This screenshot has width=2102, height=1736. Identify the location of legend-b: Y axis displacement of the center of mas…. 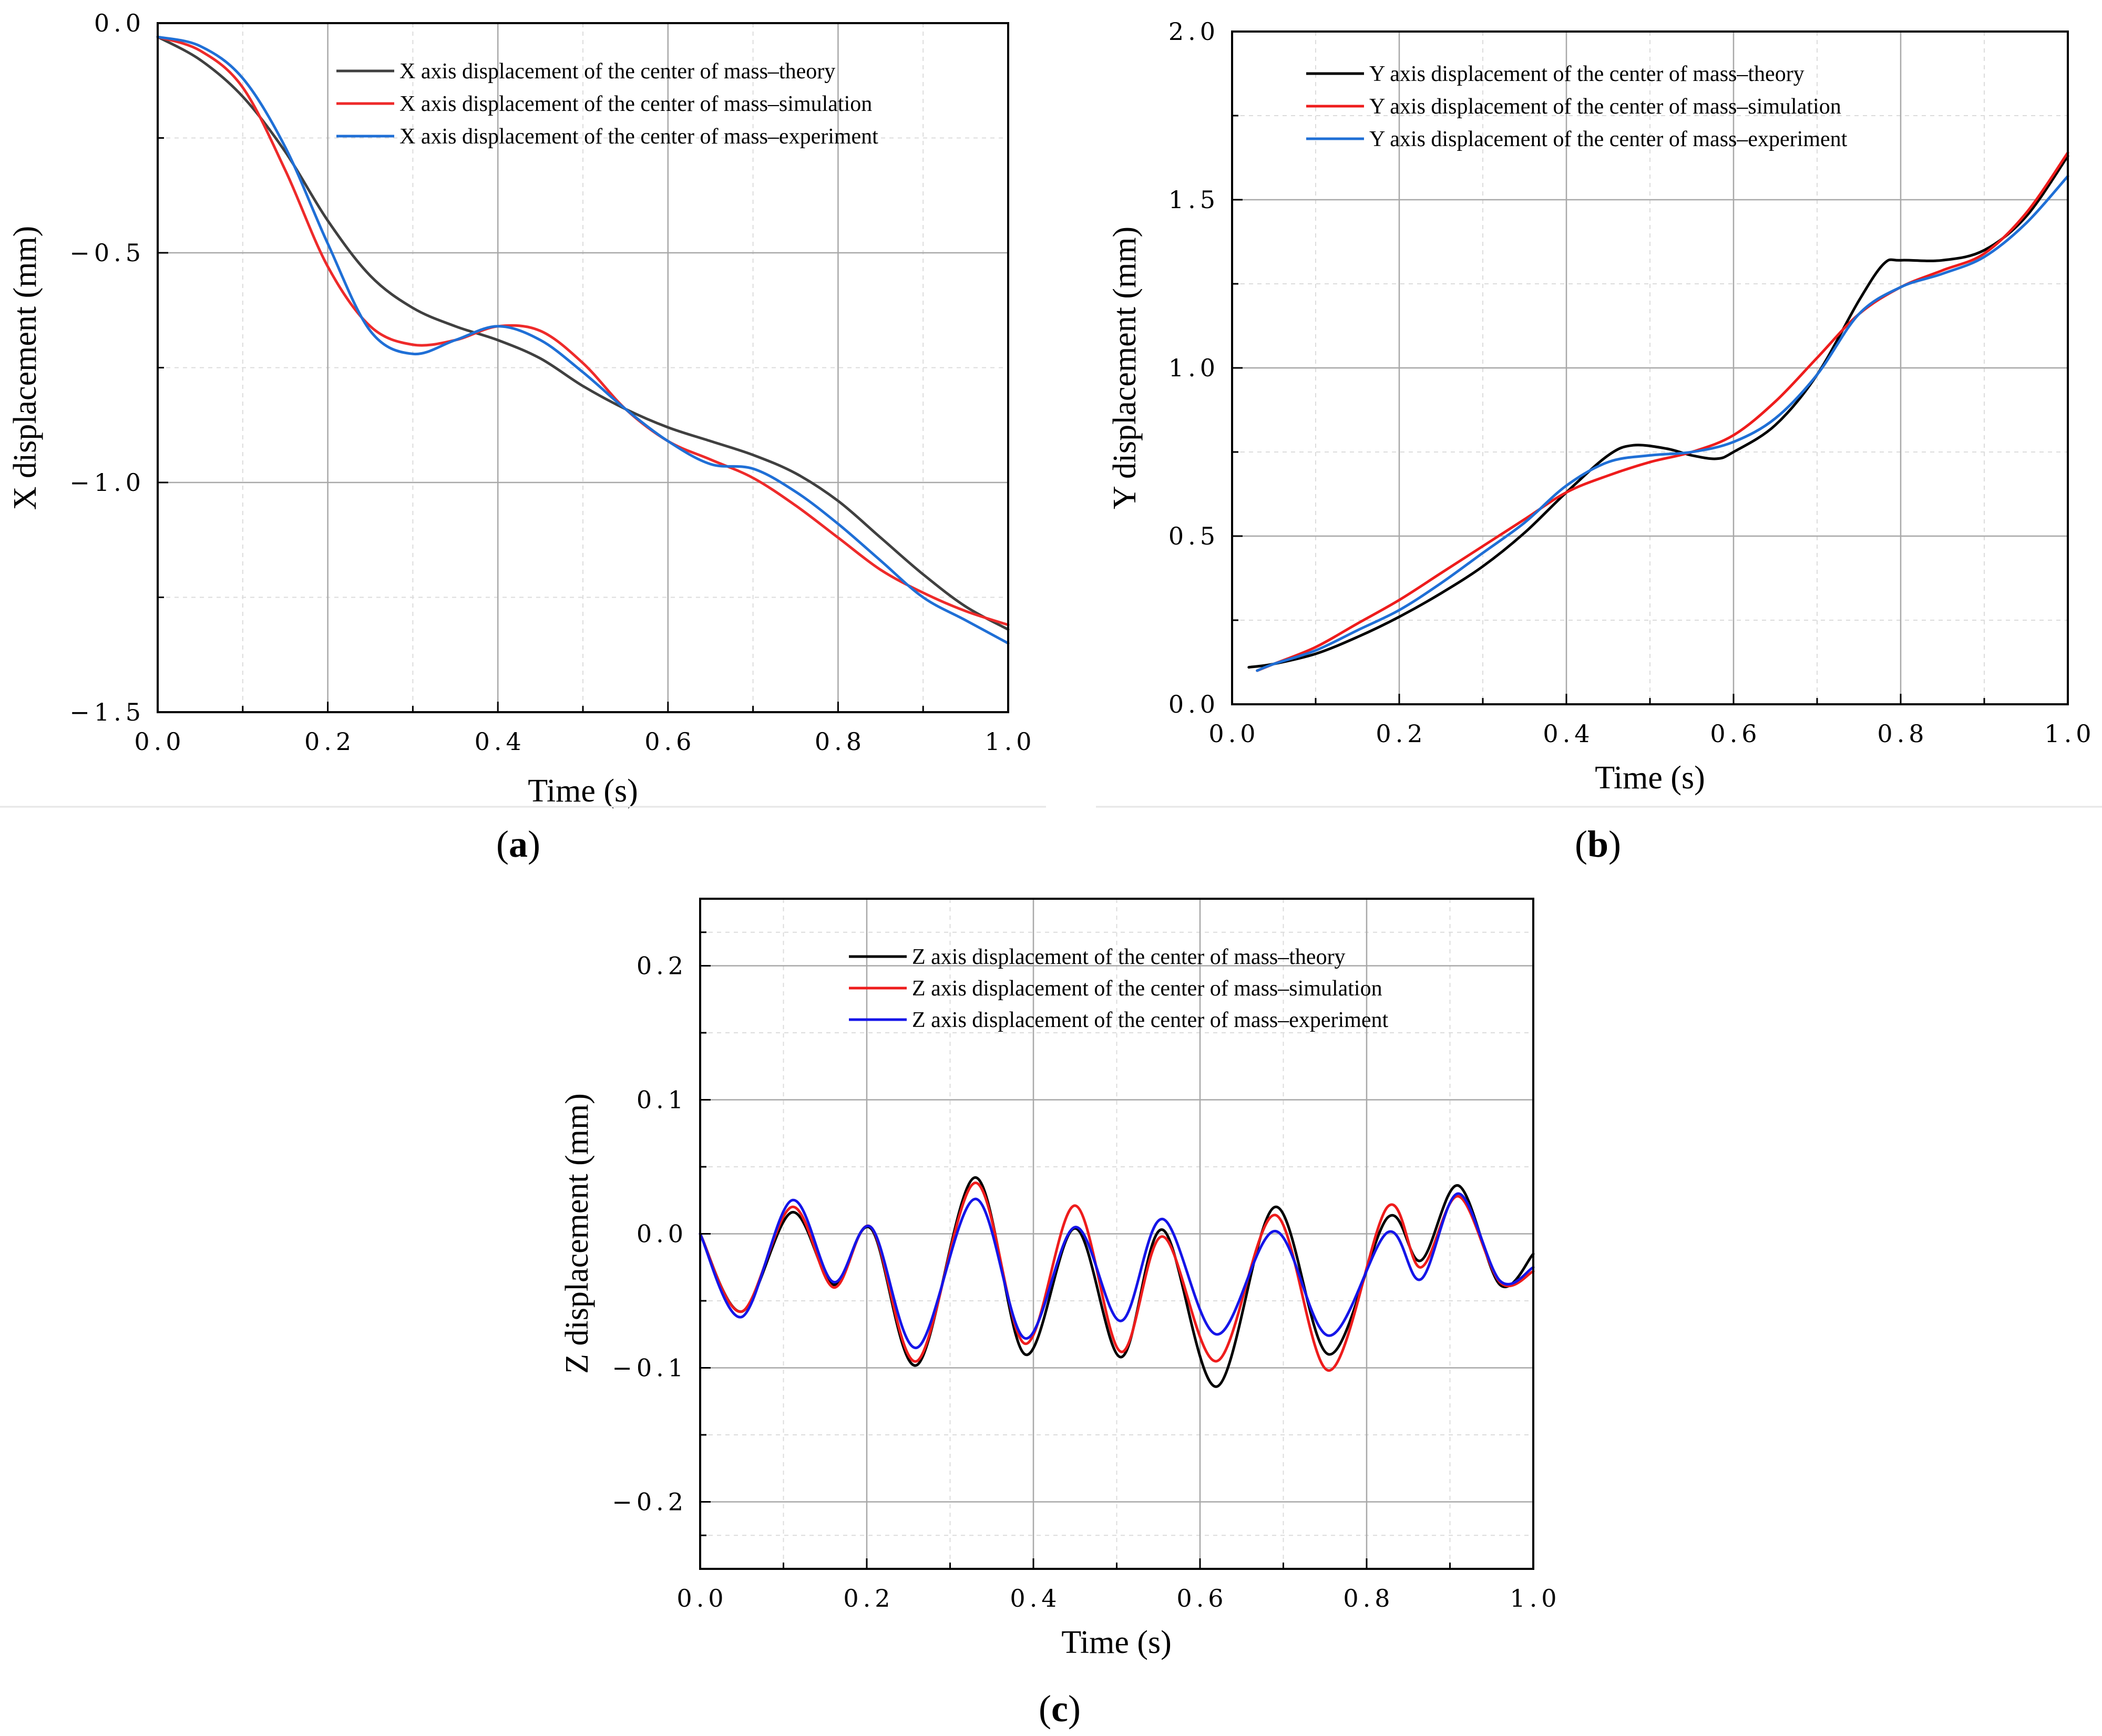
(1577, 106).